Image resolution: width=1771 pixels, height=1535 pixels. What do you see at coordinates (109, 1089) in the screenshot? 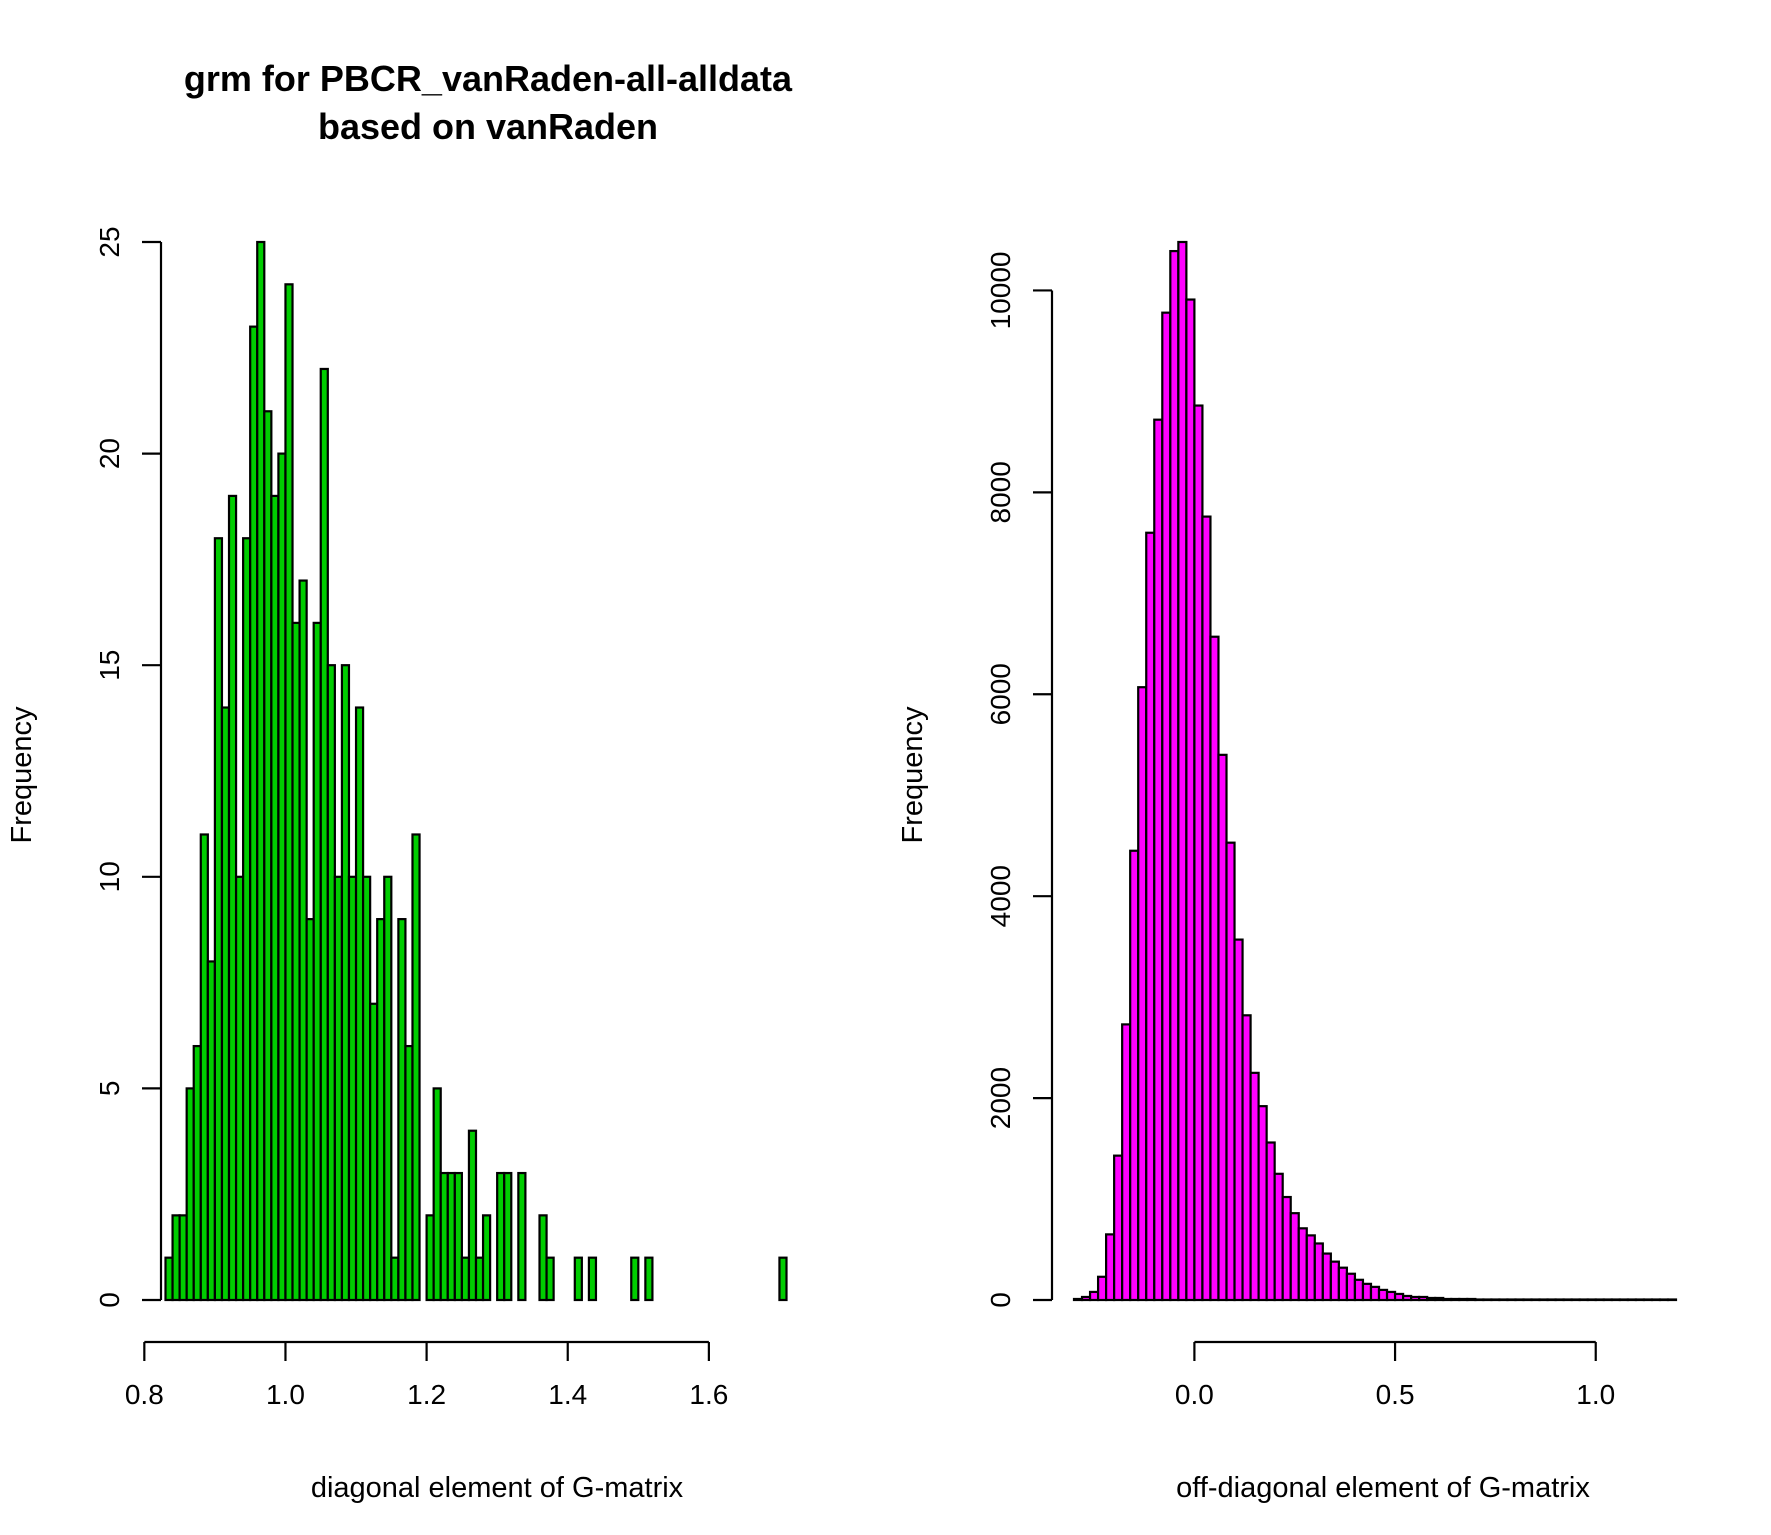
I see `diagonal-y-tick-label: 5` at bounding box center [109, 1089].